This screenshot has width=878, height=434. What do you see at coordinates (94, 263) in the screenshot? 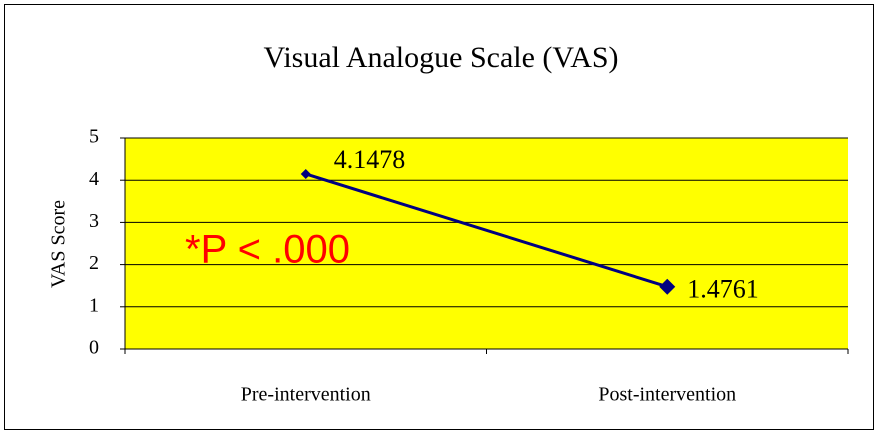
I see `y-tick-label: 2` at bounding box center [94, 263].